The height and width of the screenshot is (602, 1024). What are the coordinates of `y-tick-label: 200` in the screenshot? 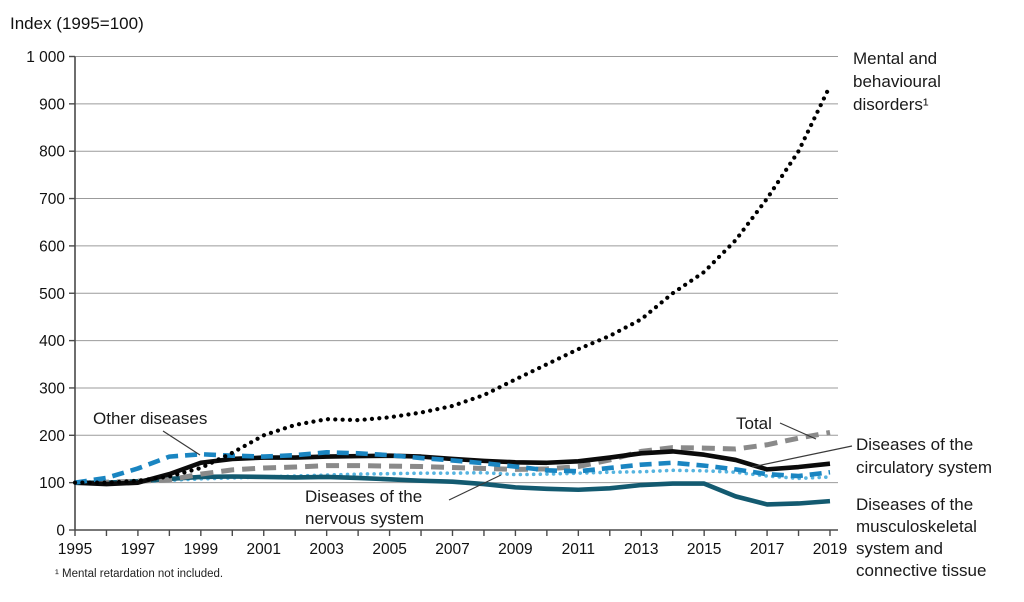 It's located at (52, 436).